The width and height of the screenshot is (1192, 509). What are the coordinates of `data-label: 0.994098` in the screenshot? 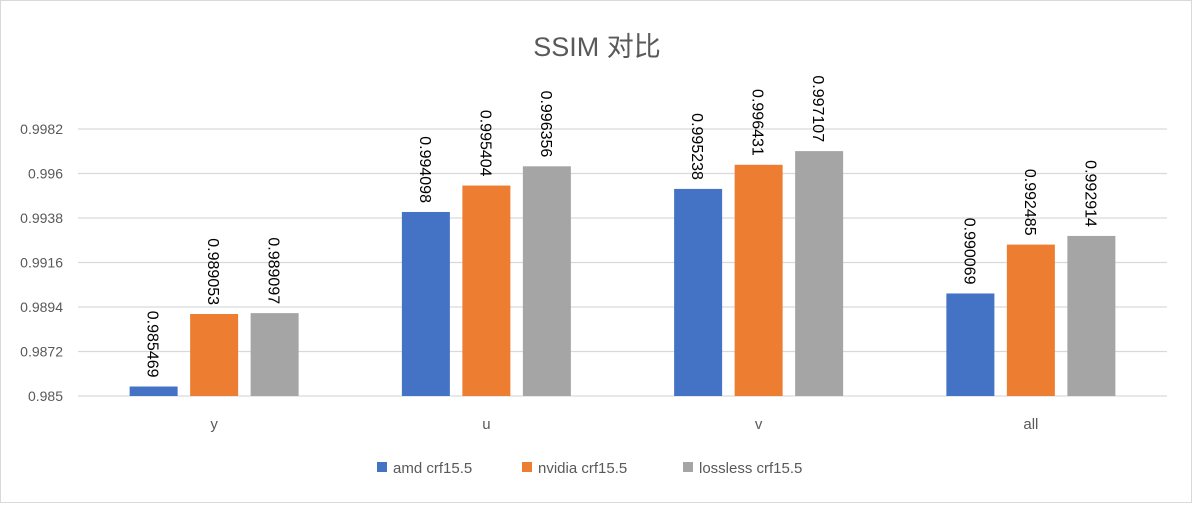 It's located at (424, 169).